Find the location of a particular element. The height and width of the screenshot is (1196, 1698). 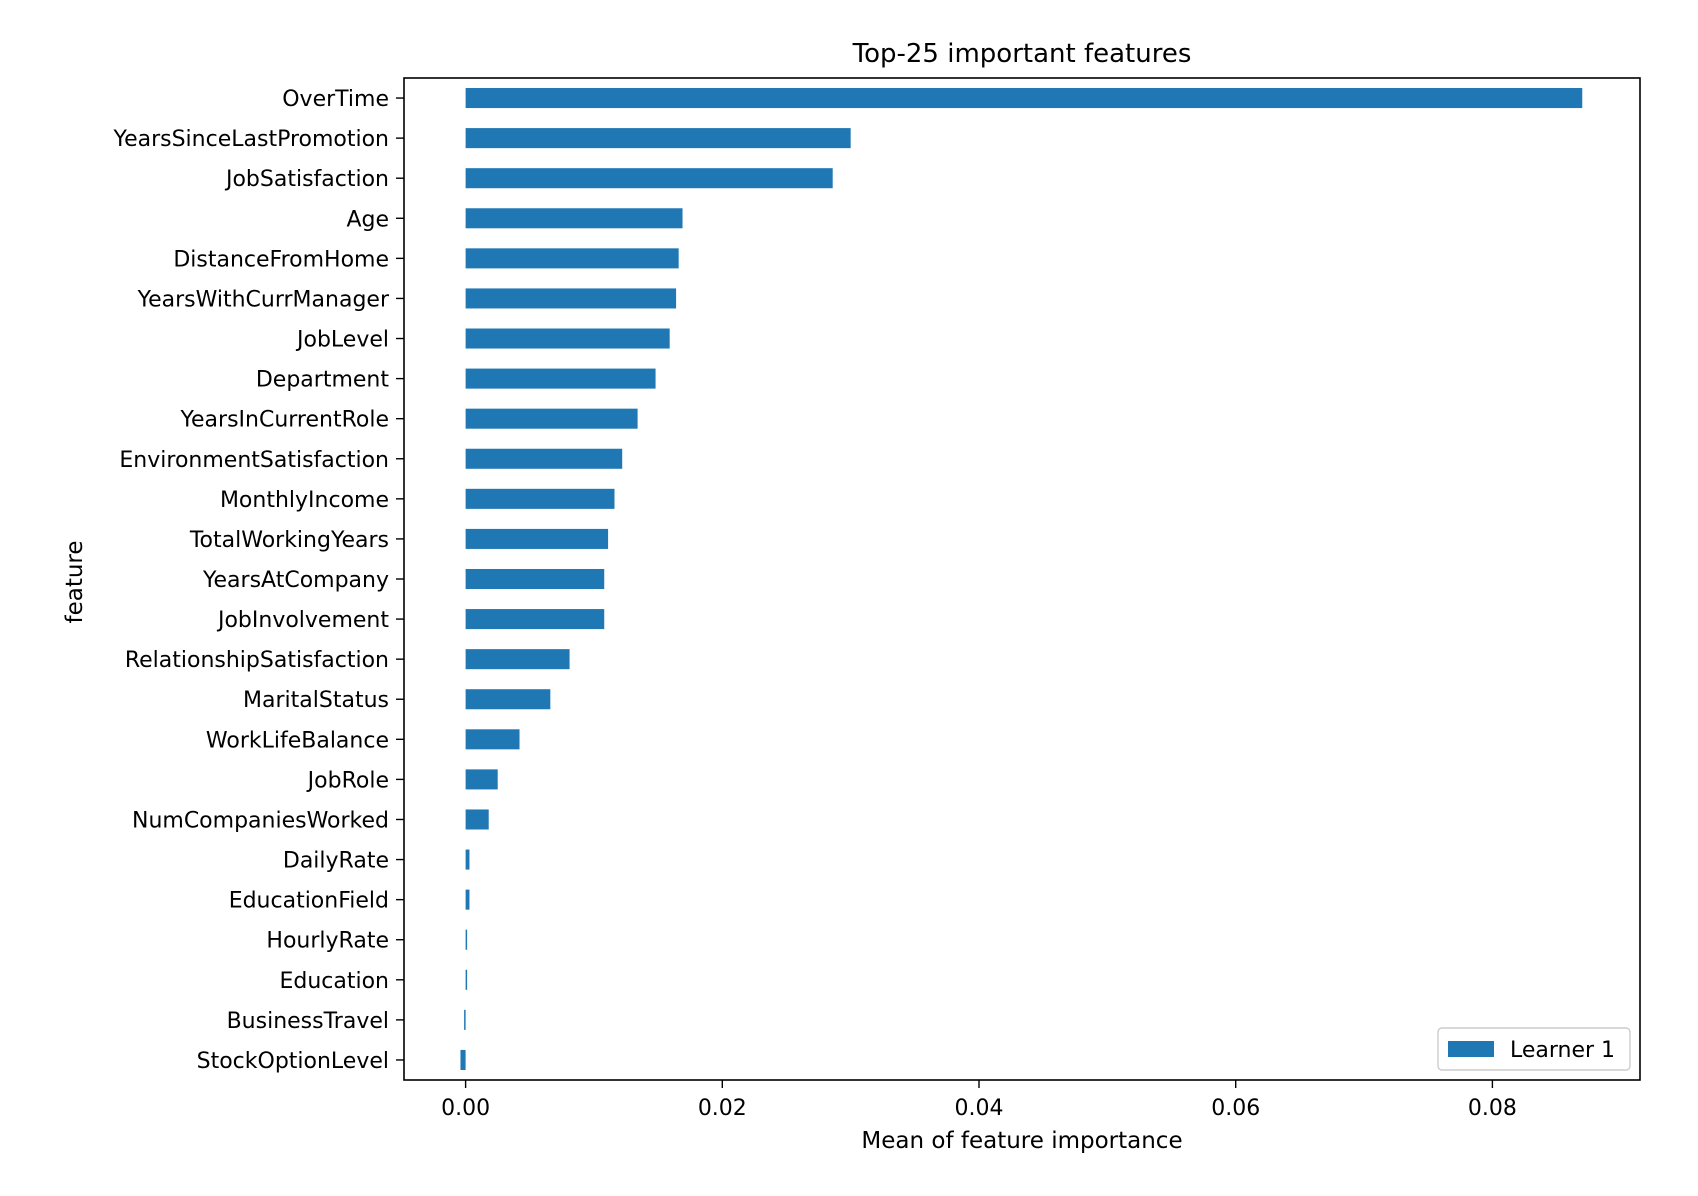

bar-MonthlyIncome is located at coordinates (540, 498).